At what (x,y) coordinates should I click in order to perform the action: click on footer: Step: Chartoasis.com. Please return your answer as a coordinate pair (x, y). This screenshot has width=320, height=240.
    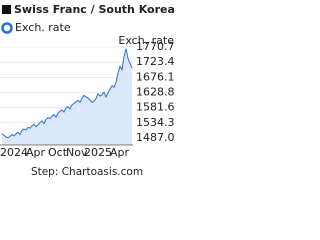
    Looking at the image, I should click on (87, 172).